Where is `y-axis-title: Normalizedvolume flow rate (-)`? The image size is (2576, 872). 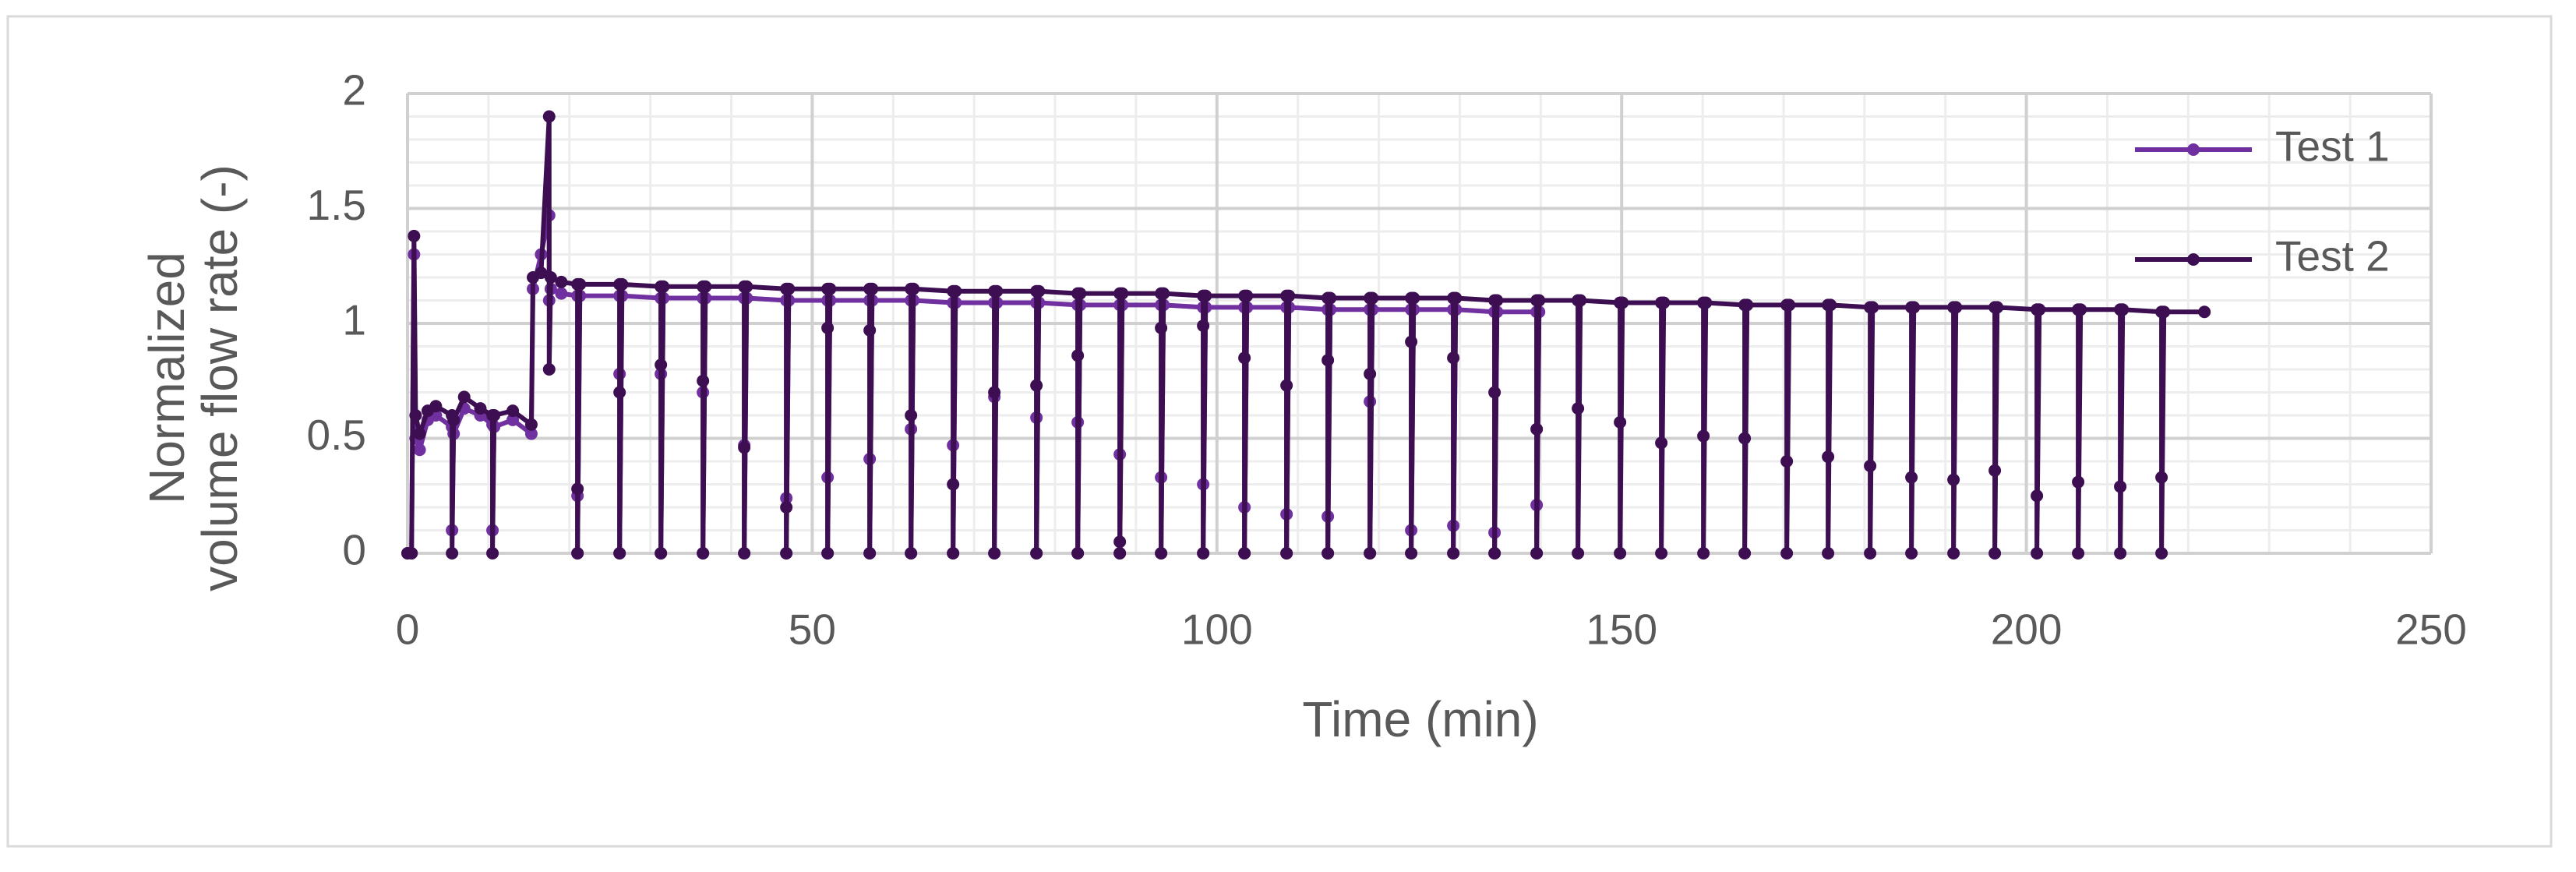 y-axis-title: Normalizedvolume flow rate (-) is located at coordinates (193, 378).